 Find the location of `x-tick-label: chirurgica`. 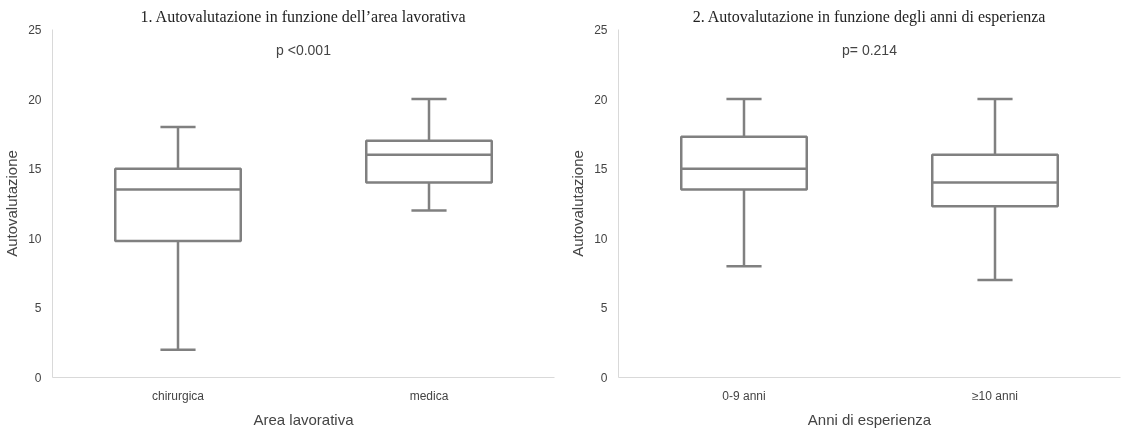

x-tick-label: chirurgica is located at coordinates (178, 395).